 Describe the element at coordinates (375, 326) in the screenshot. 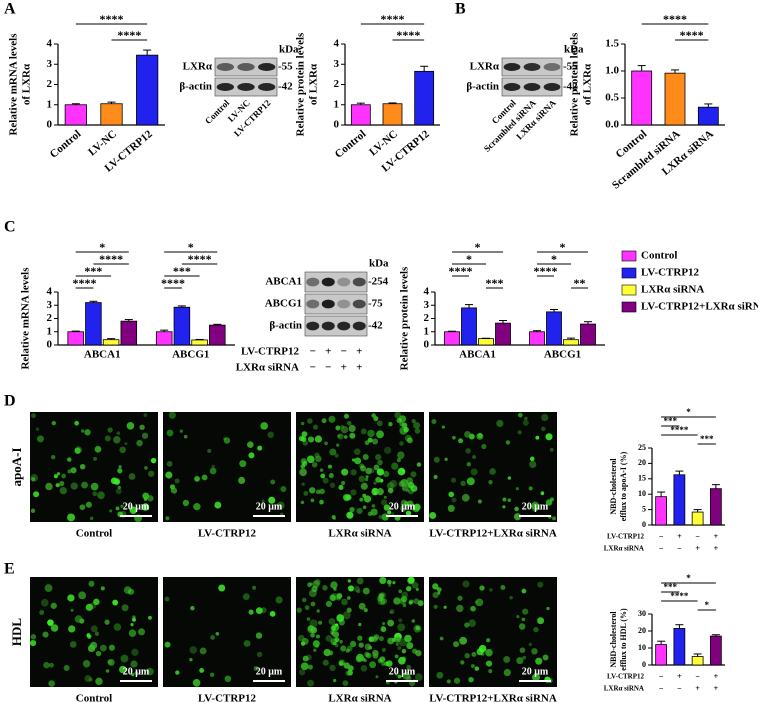

I see `blot-size-label: -42` at that location.